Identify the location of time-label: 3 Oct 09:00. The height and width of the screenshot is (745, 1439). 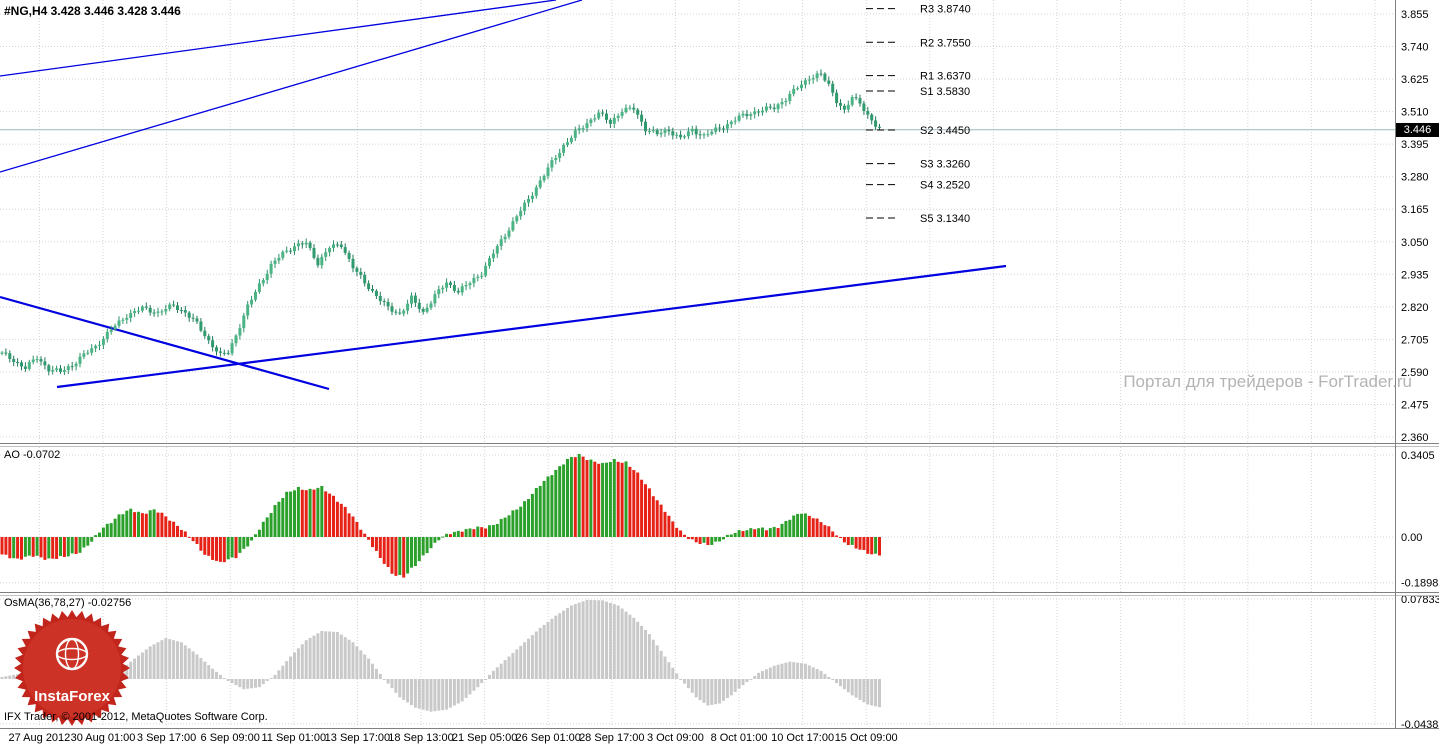
(675, 738).